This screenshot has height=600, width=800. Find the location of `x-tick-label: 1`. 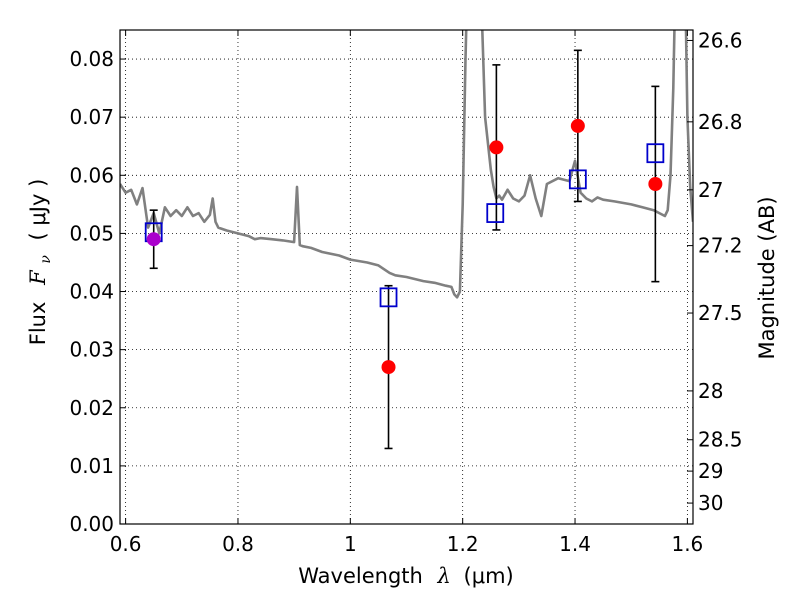

x-tick-label: 1 is located at coordinates (350, 544).